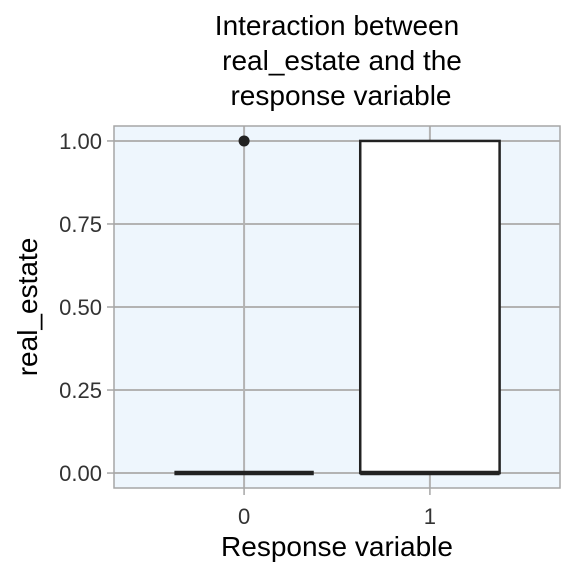 The image size is (576, 576). I want to click on y-tick-label-0: 0.00, so click(80, 473).